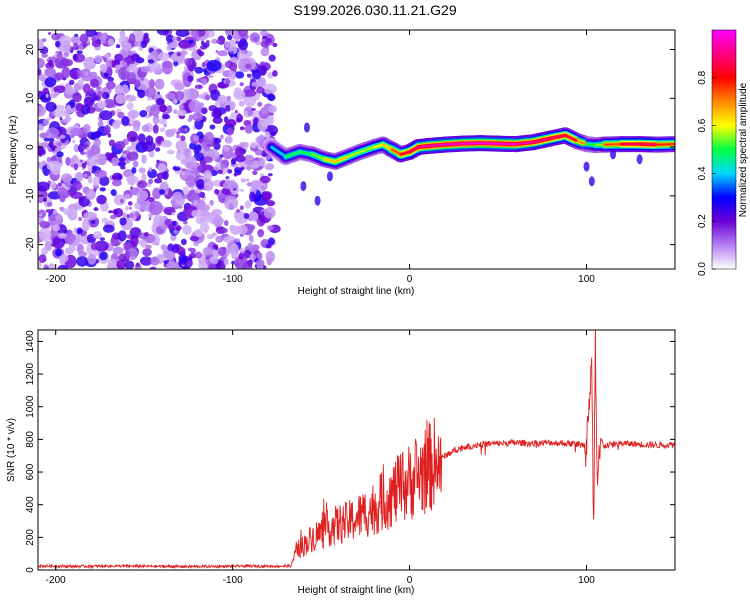 The image size is (750, 600). Describe the element at coordinates (586, 279) in the screenshot. I see `spectrogram-x-tick-label: 100` at that location.